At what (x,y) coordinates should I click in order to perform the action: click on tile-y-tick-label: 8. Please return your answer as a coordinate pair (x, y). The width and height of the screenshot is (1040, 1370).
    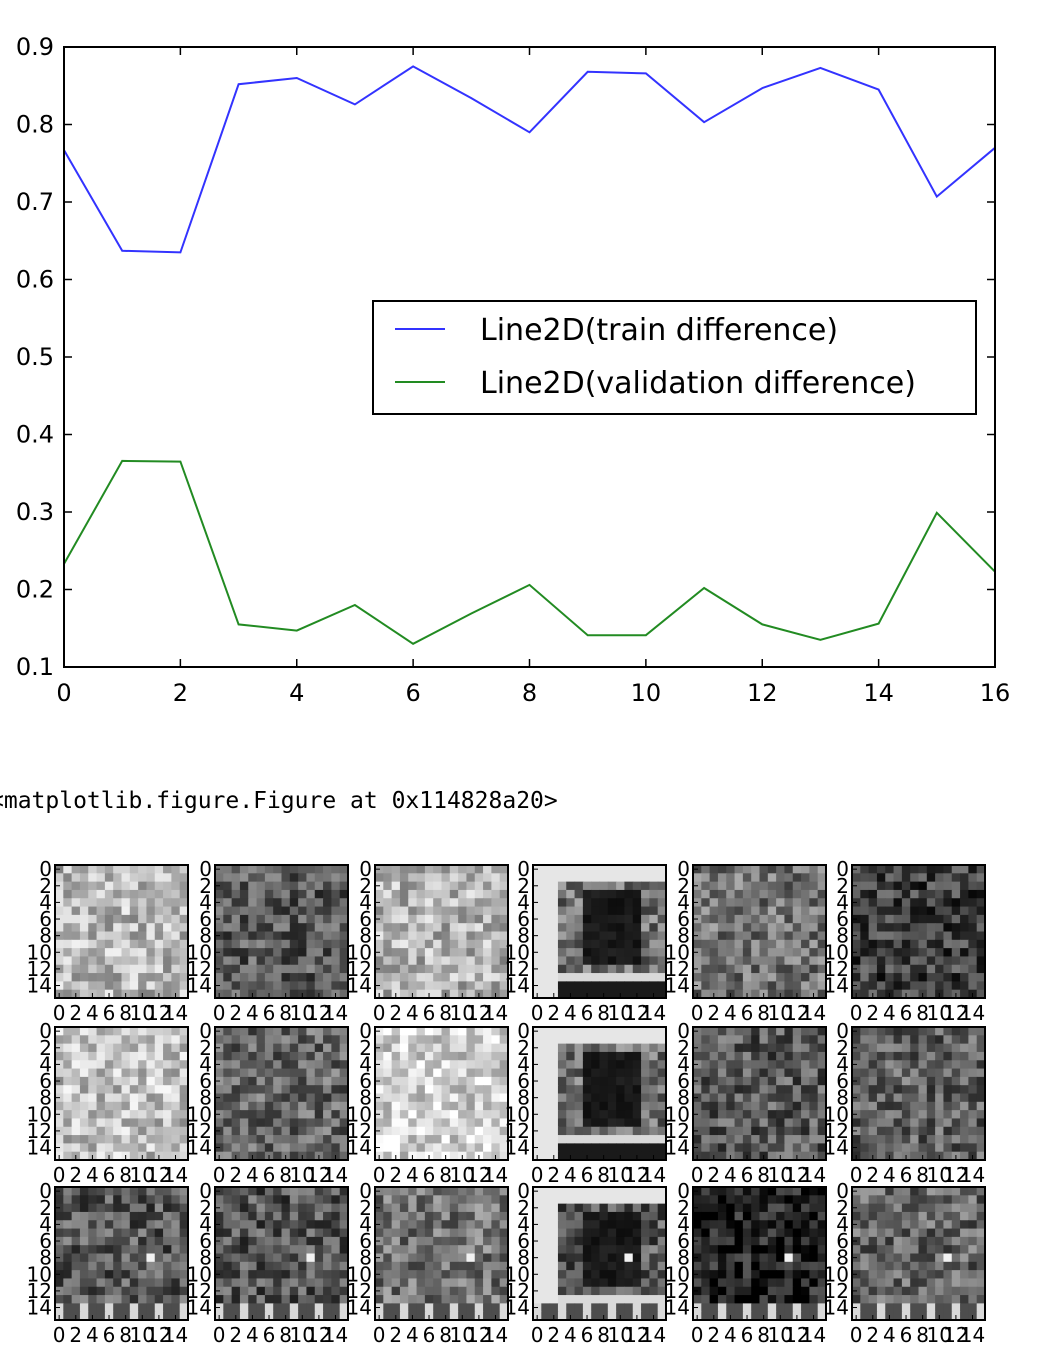
    Looking at the image, I should click on (842, 936).